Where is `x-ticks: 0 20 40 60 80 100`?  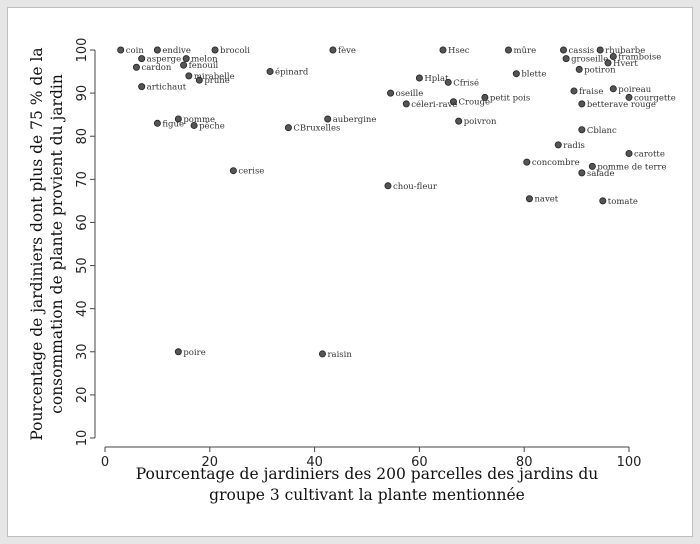 x-ticks: 0 20 40 60 80 100 is located at coordinates (371, 458).